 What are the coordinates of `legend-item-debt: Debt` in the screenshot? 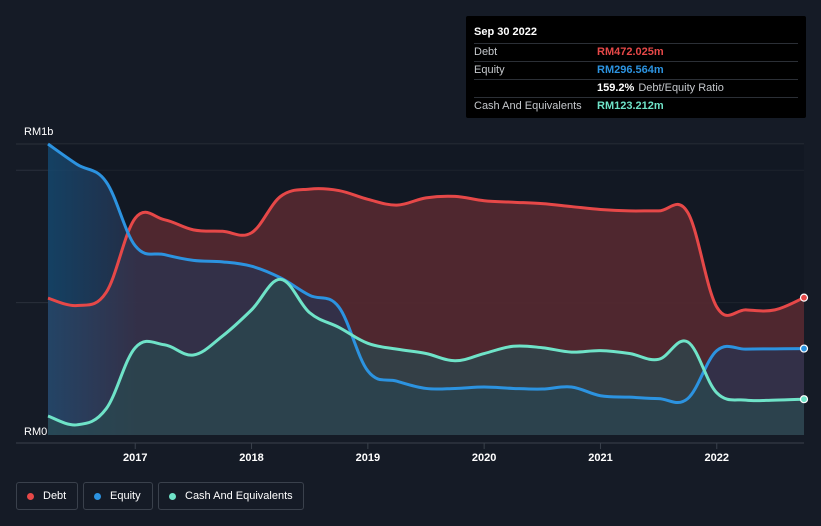 It's located at (47, 496).